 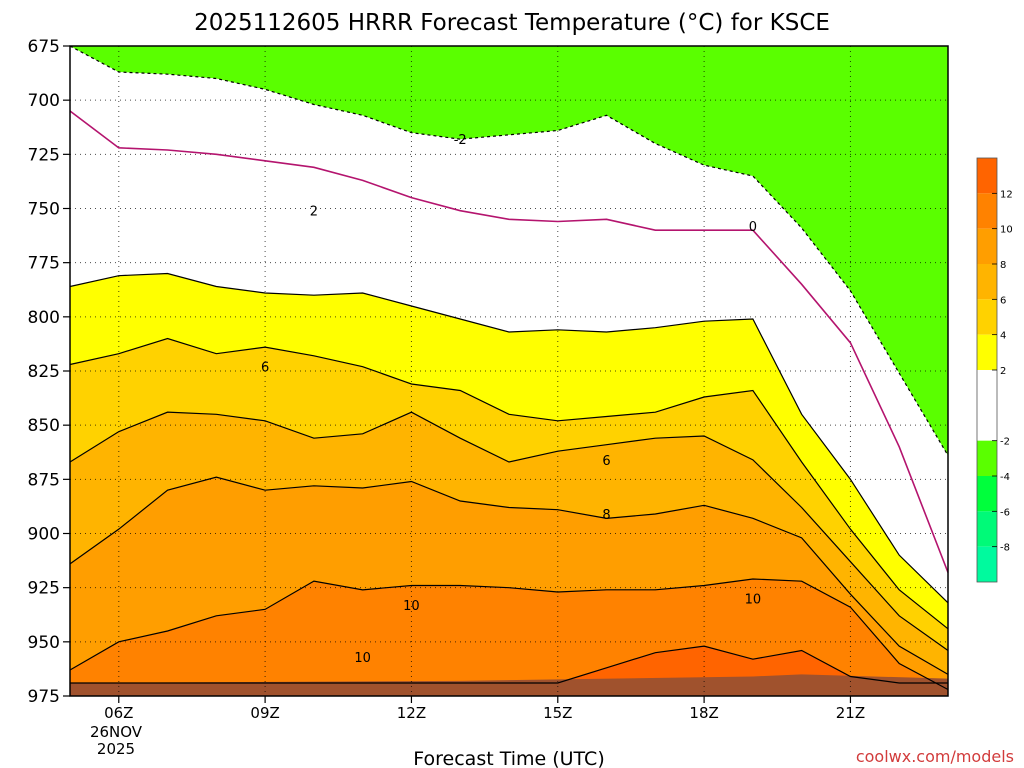 I want to click on y-tick-label-750: 750, so click(x=44, y=210).